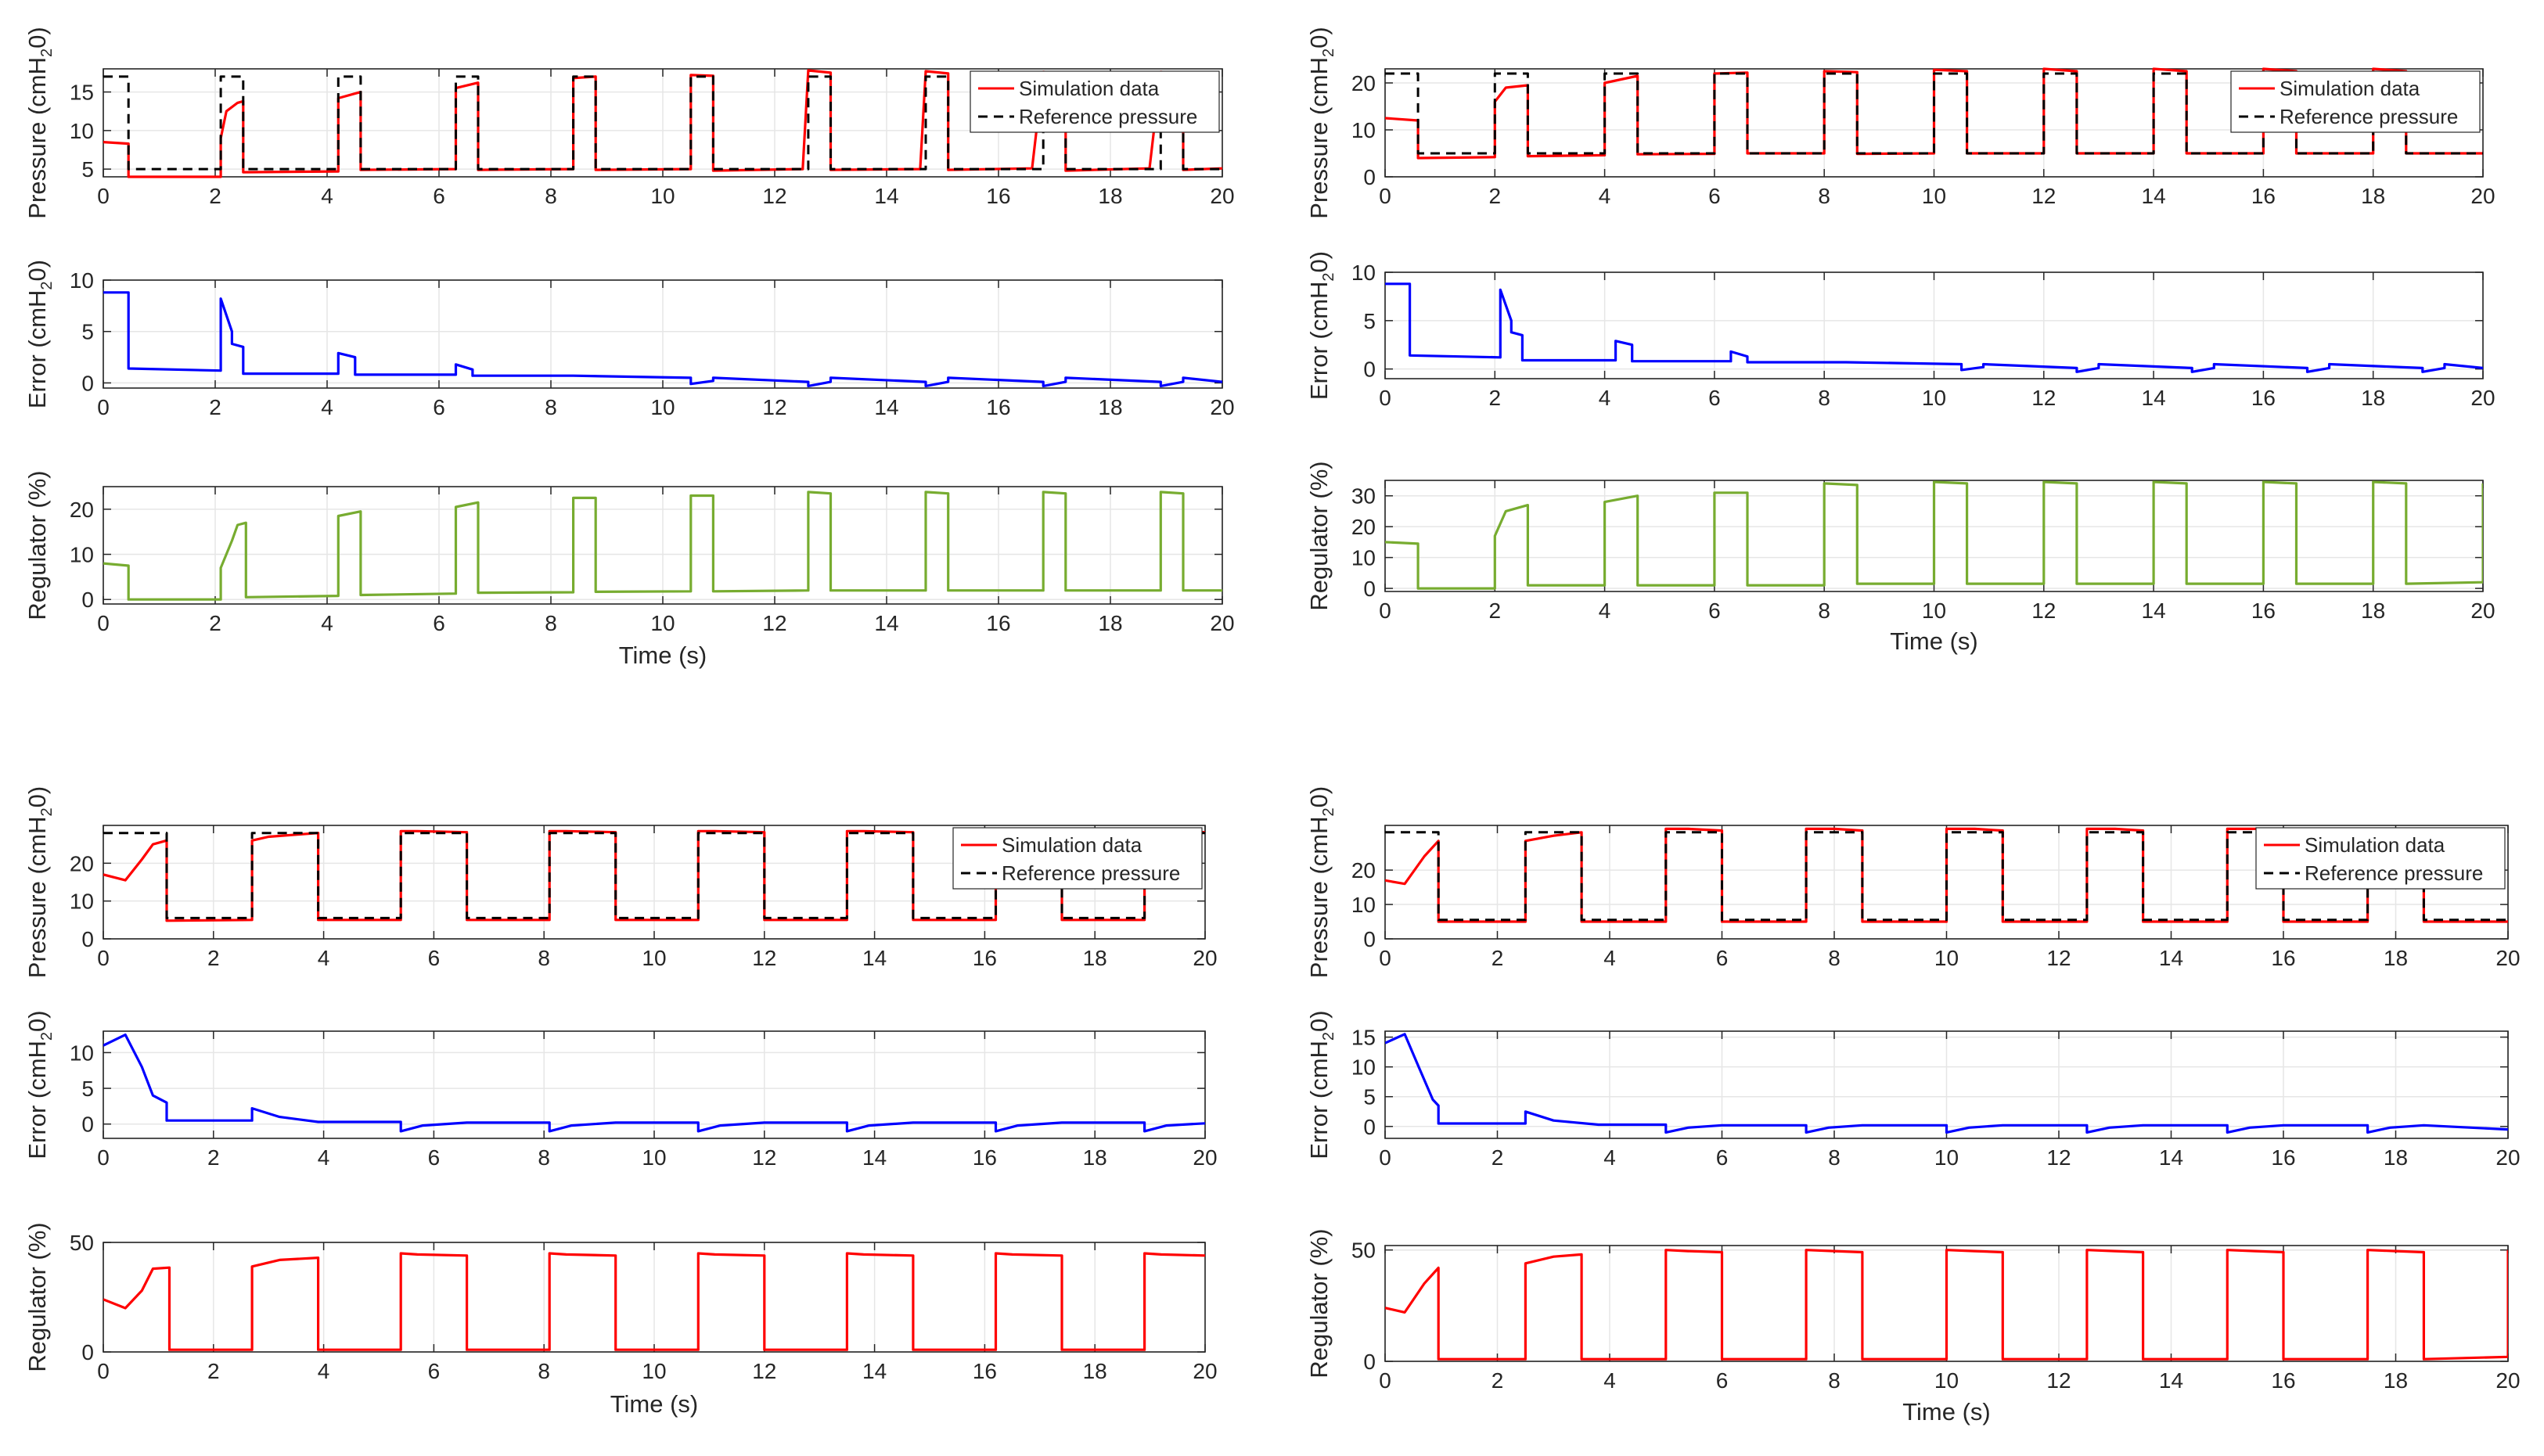  I want to click on y-axis-label-main: Regulator (%), so click(1319, 535).